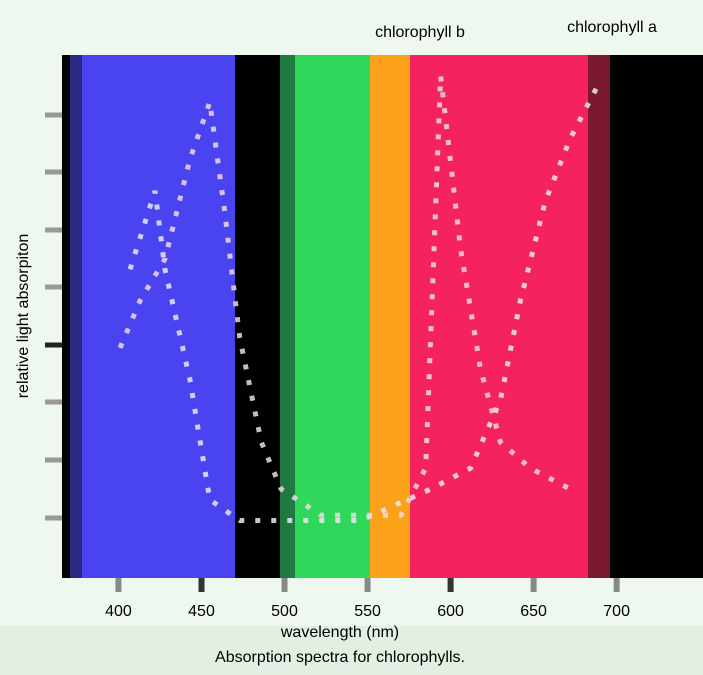  I want to click on y-axis-label: relative light absorpiton, so click(23, 316).